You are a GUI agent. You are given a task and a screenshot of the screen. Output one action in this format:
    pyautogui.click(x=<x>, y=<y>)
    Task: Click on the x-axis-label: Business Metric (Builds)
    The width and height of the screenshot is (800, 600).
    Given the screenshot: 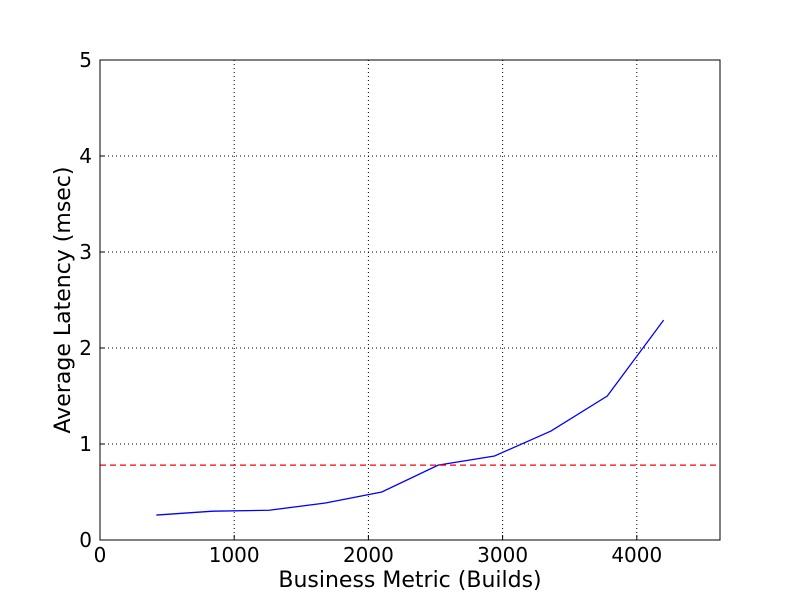 What is the action you would take?
    pyautogui.click(x=409, y=580)
    